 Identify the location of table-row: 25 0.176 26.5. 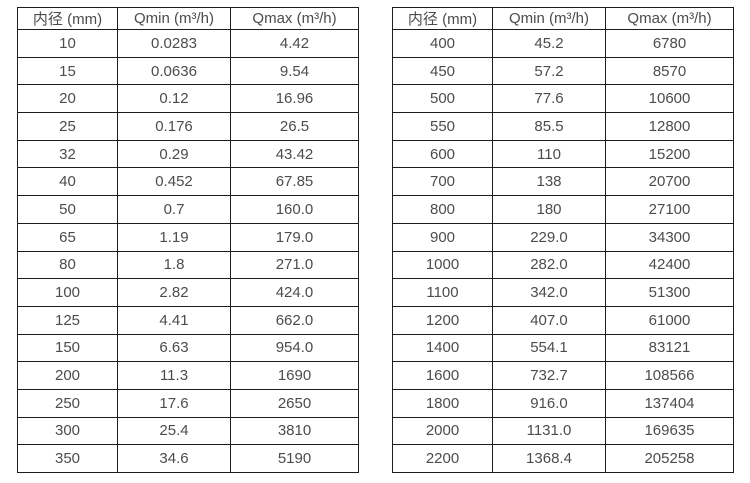
(188, 126).